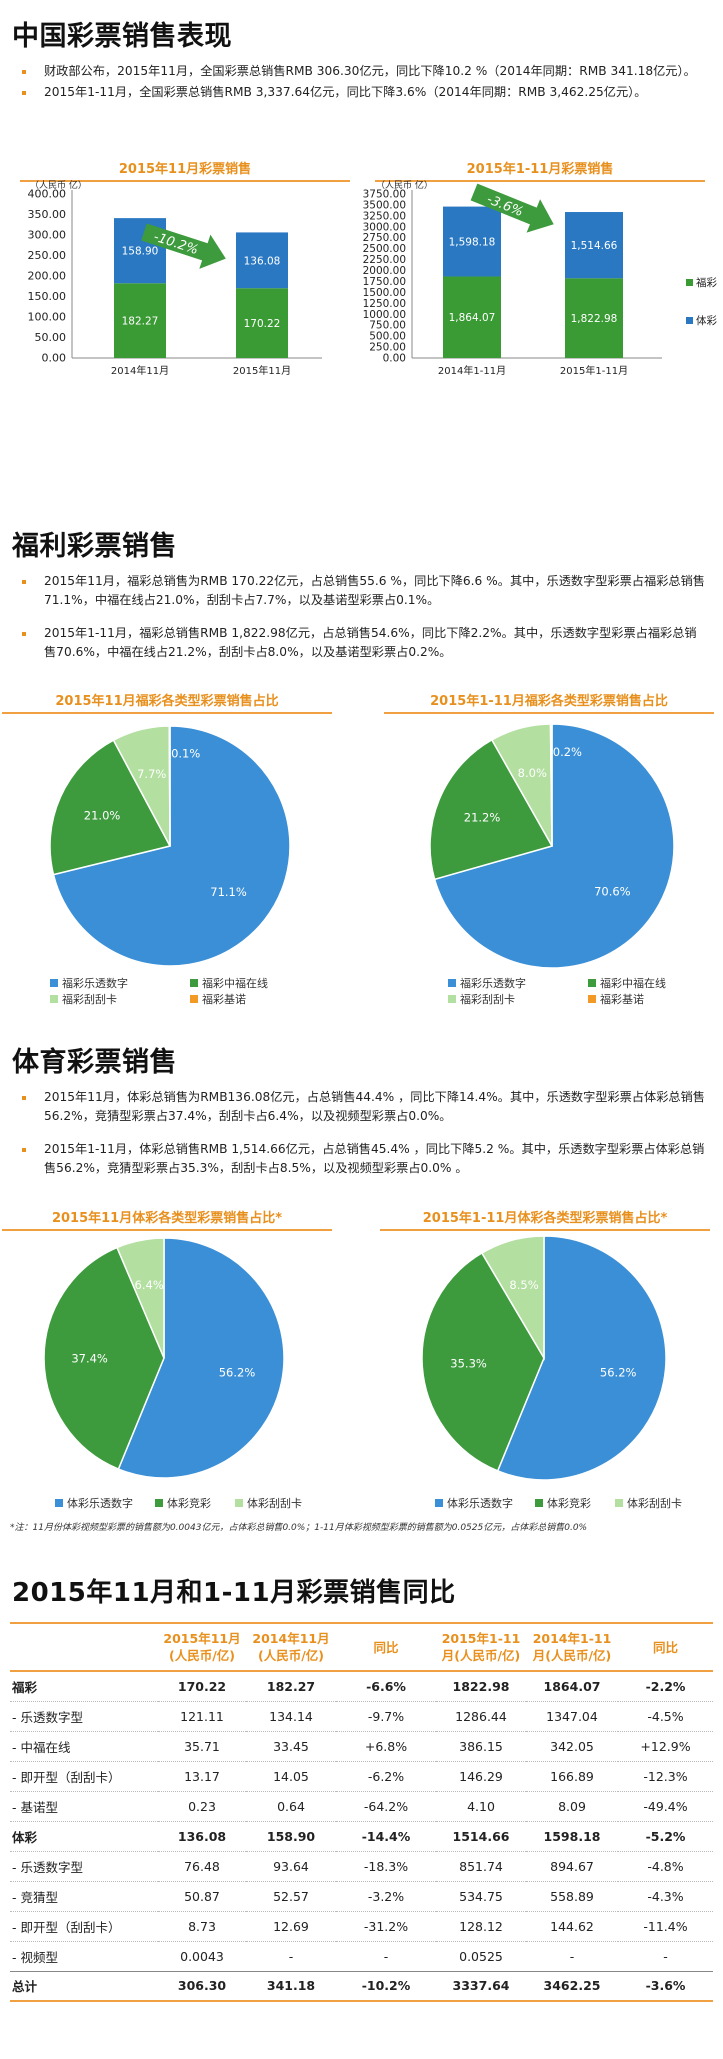 The image size is (723, 2059). What do you see at coordinates (47, 235) in the screenshot?
I see `y-tick-label: 300.00` at bounding box center [47, 235].